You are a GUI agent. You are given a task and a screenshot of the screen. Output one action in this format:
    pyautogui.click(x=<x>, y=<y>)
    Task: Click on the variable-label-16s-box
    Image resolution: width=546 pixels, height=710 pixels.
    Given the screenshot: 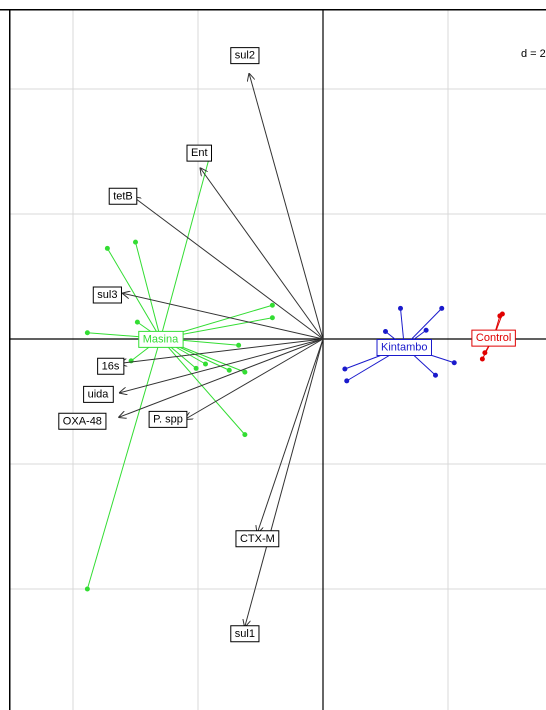 What is the action you would take?
    pyautogui.click(x=111, y=366)
    